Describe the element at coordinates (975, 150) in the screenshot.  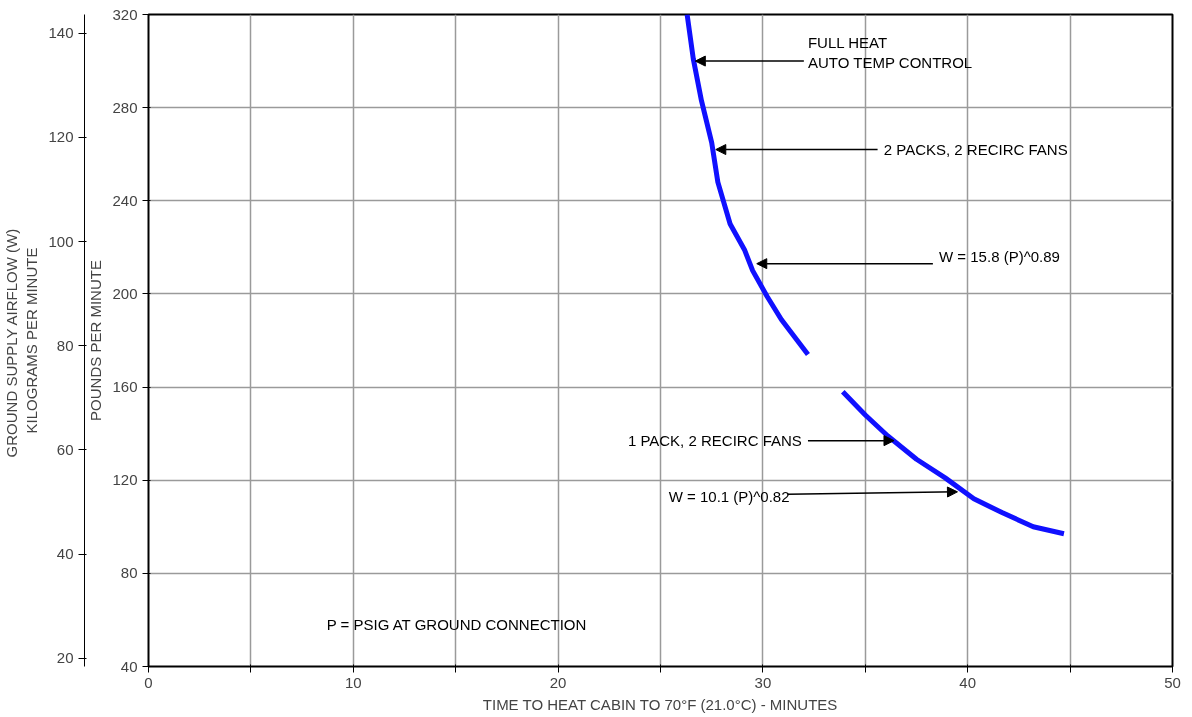
I see `annotation: 2 PACKS, 2 RECIRC FANS` at that location.